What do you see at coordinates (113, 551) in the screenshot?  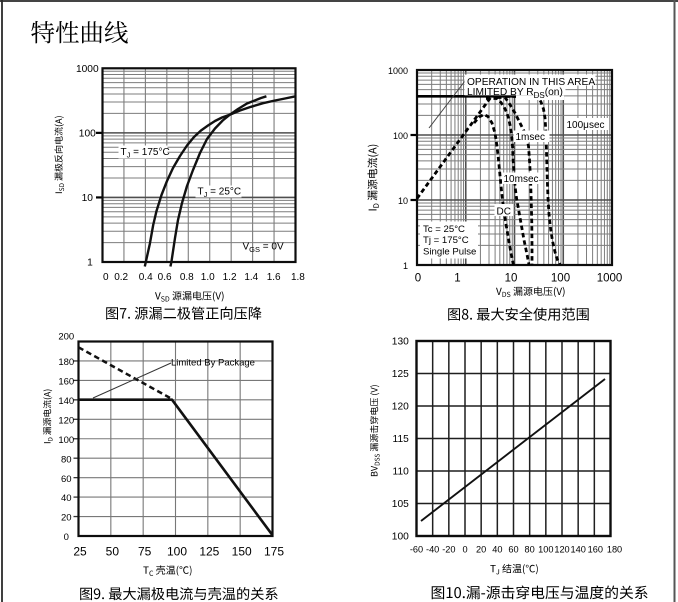 I see `svg-text: 50` at bounding box center [113, 551].